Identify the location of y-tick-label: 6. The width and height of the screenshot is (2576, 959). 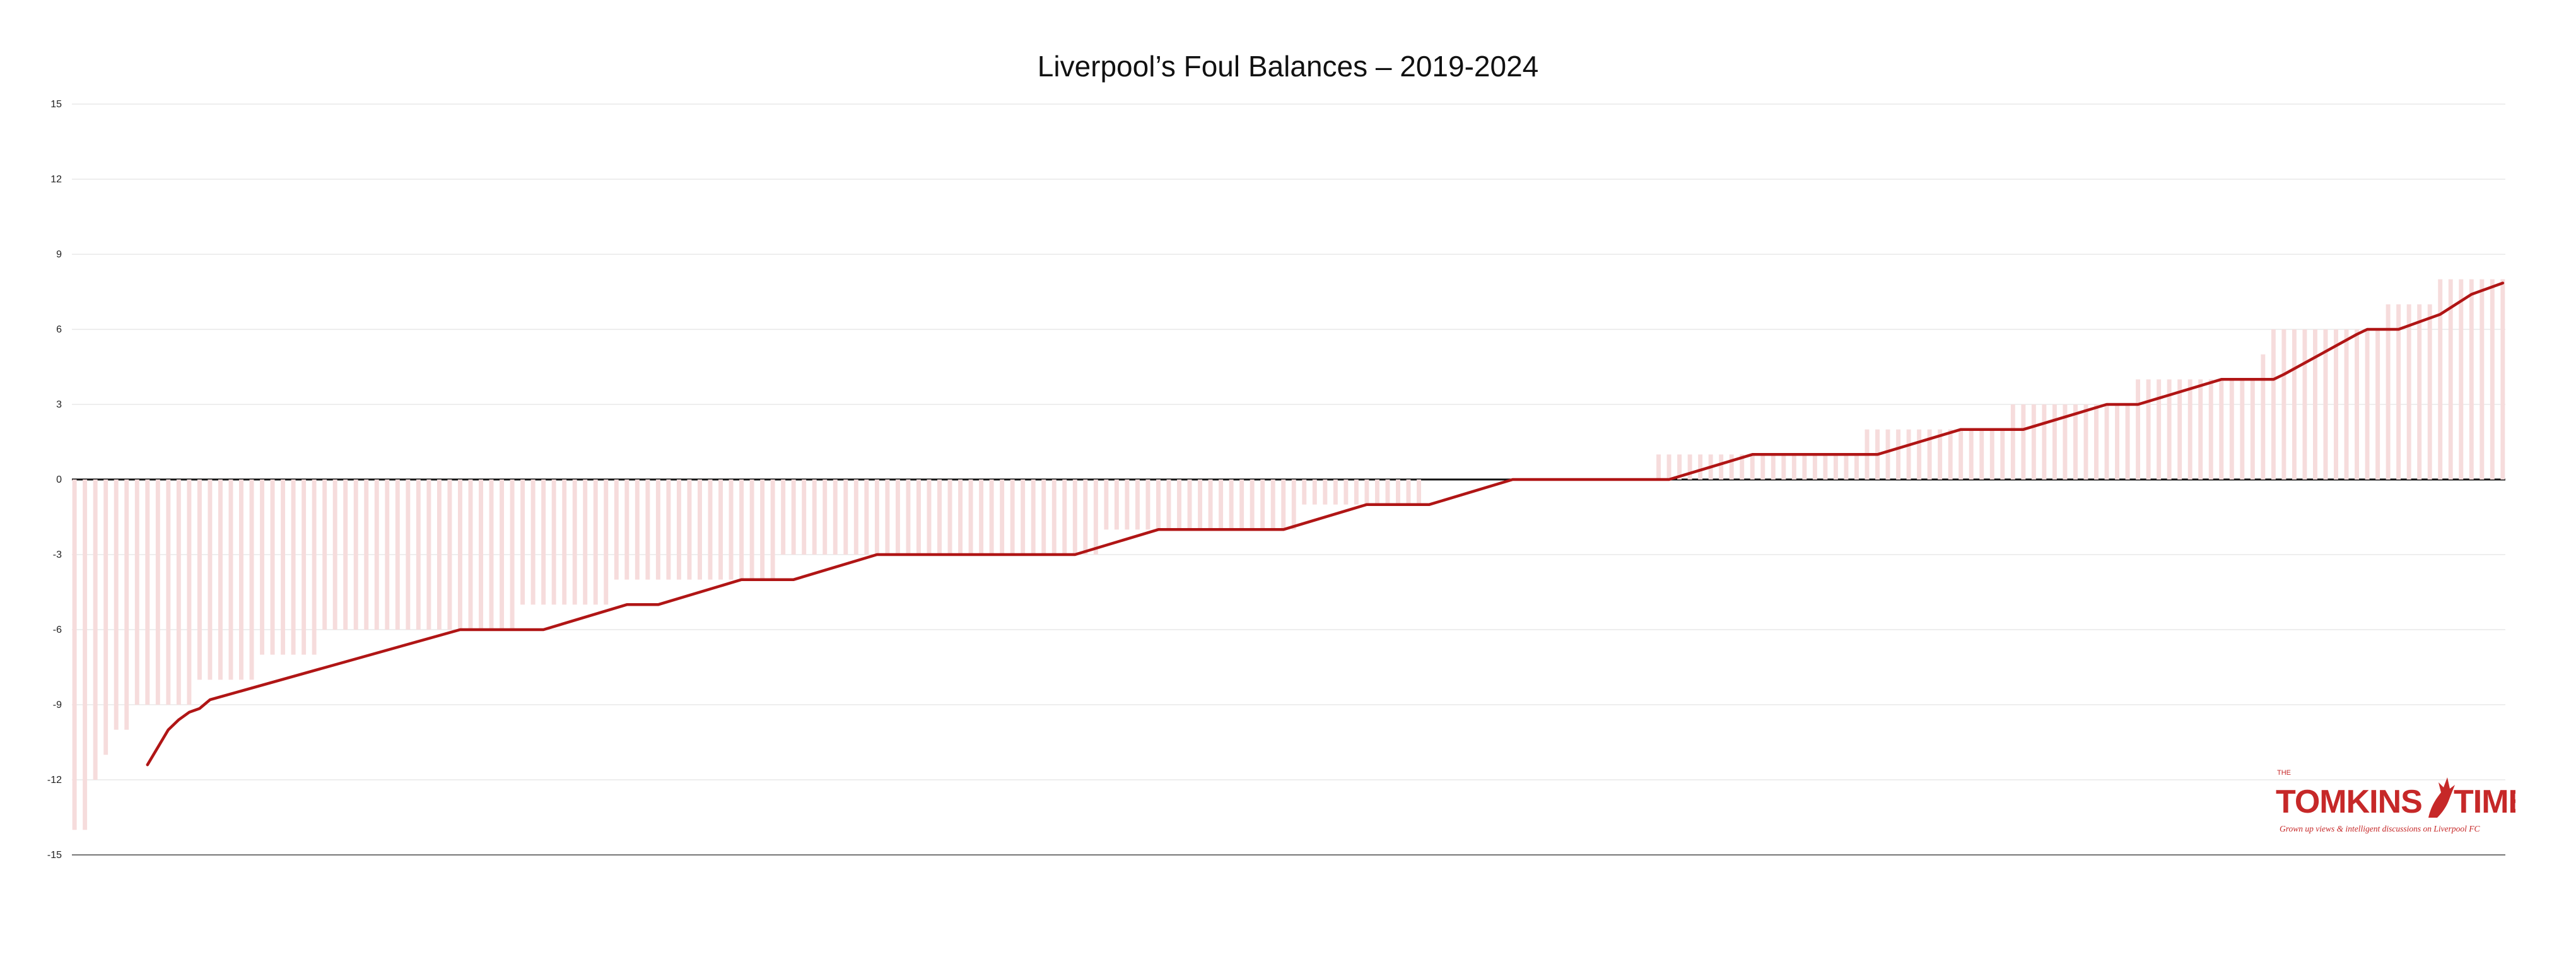
(59, 329).